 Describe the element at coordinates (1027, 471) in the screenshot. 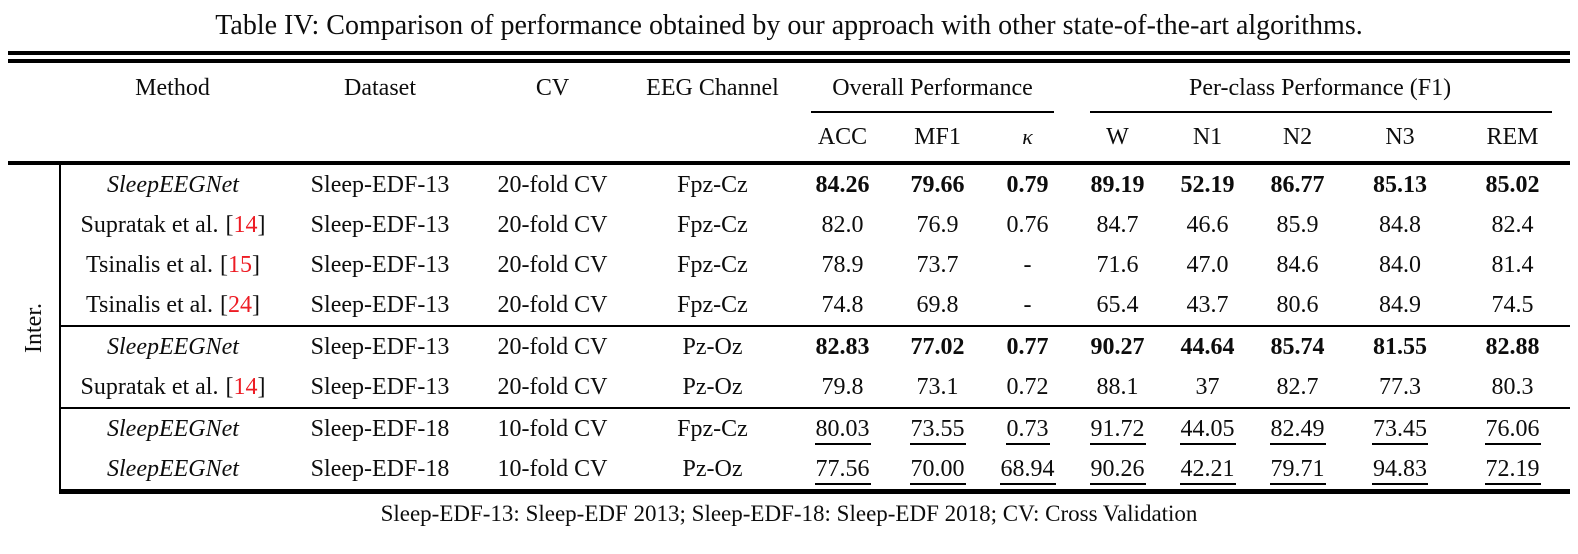

I see `kappa-value-cell: 68.94` at that location.